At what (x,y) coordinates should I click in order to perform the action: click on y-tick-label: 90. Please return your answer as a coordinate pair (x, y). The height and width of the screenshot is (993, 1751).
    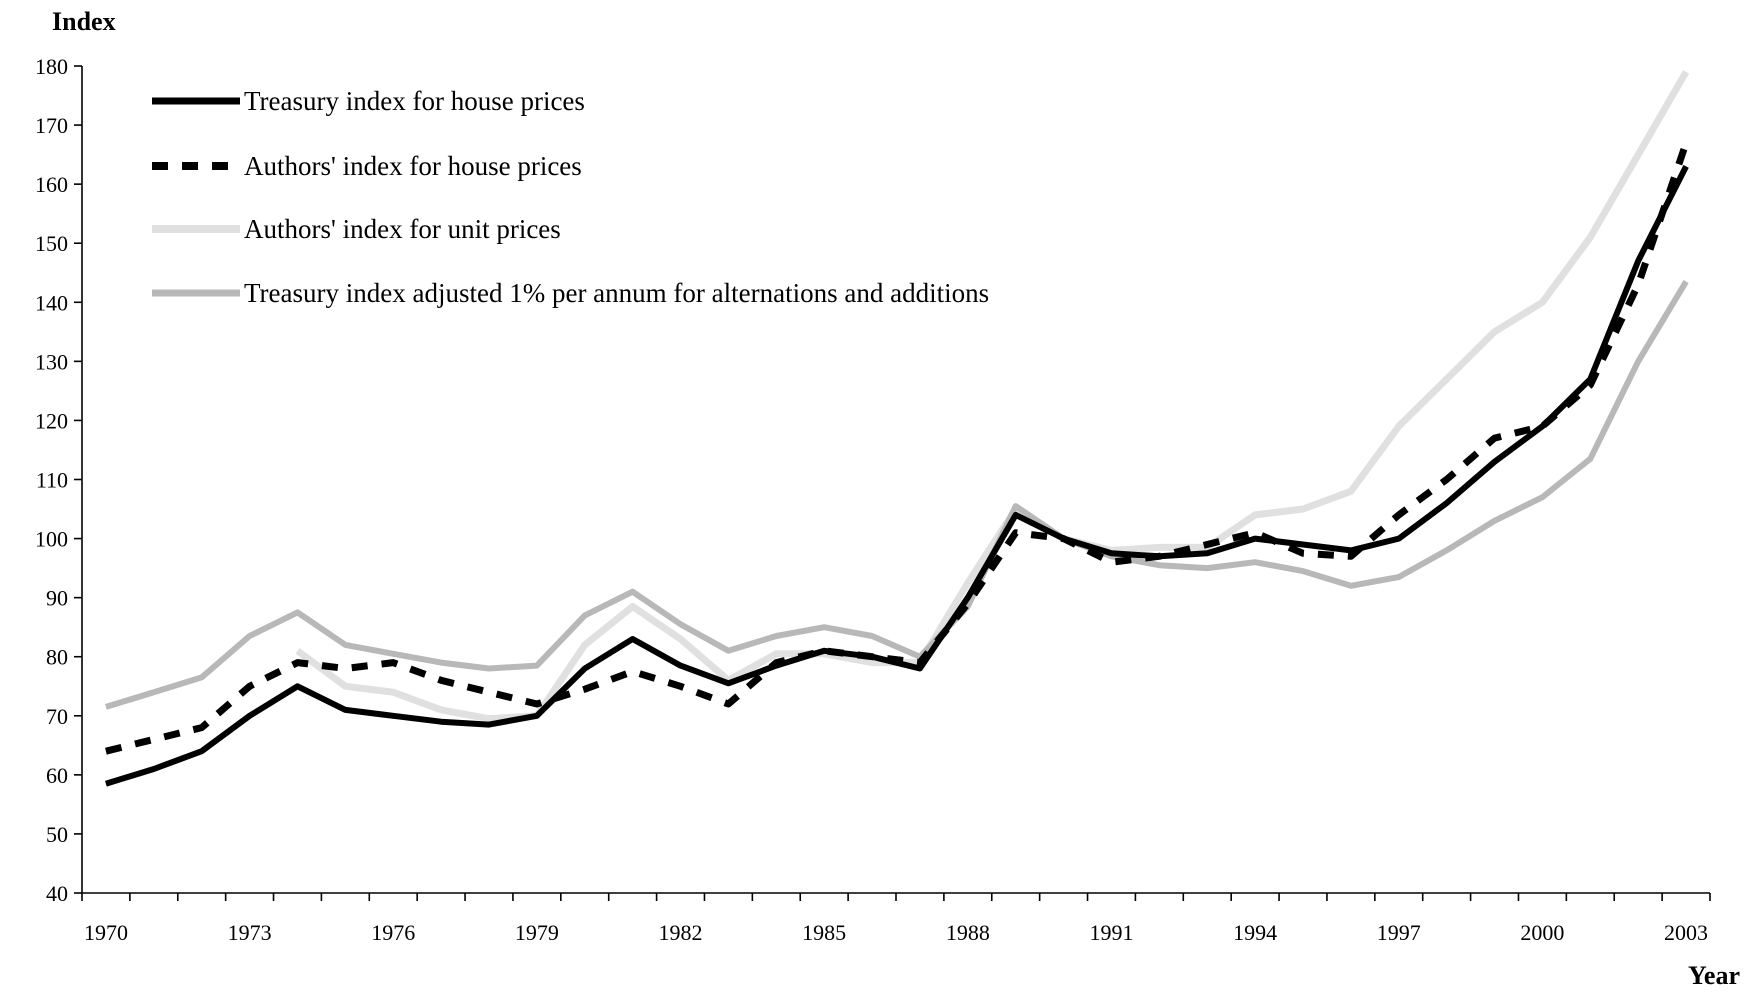
    Looking at the image, I should click on (57, 598).